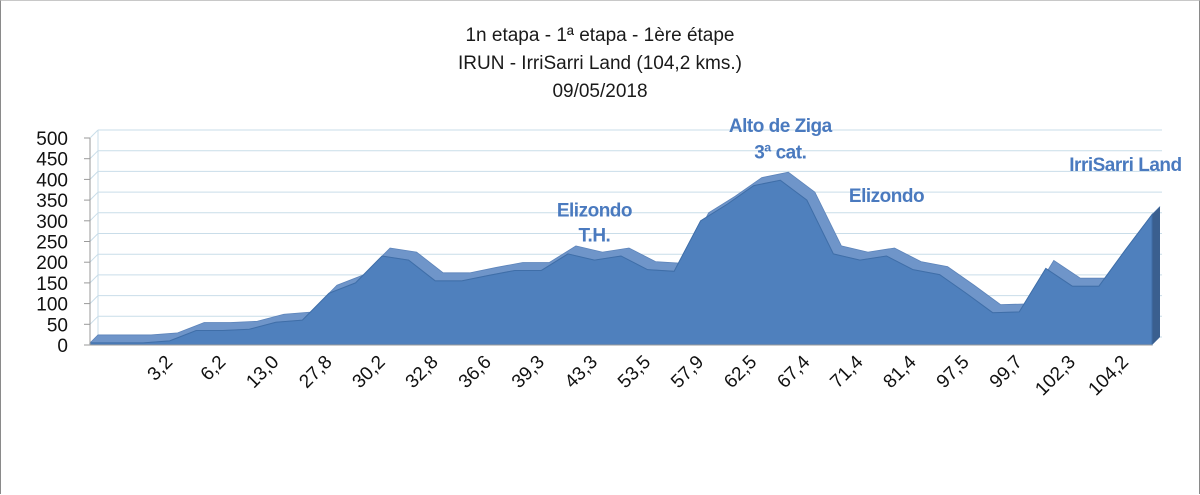  Describe the element at coordinates (687, 372) in the screenshot. I see `x-tick-label: 57,9` at that location.